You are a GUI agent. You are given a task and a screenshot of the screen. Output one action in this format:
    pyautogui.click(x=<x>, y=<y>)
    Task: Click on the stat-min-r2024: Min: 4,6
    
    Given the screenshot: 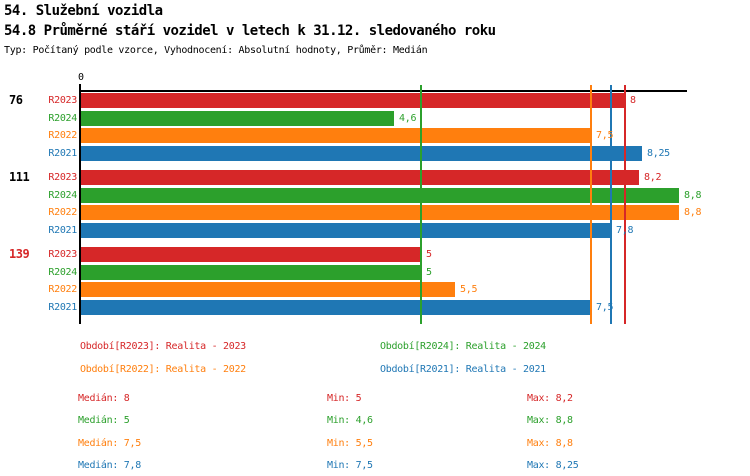 What is the action you would take?
    pyautogui.click(x=350, y=420)
    